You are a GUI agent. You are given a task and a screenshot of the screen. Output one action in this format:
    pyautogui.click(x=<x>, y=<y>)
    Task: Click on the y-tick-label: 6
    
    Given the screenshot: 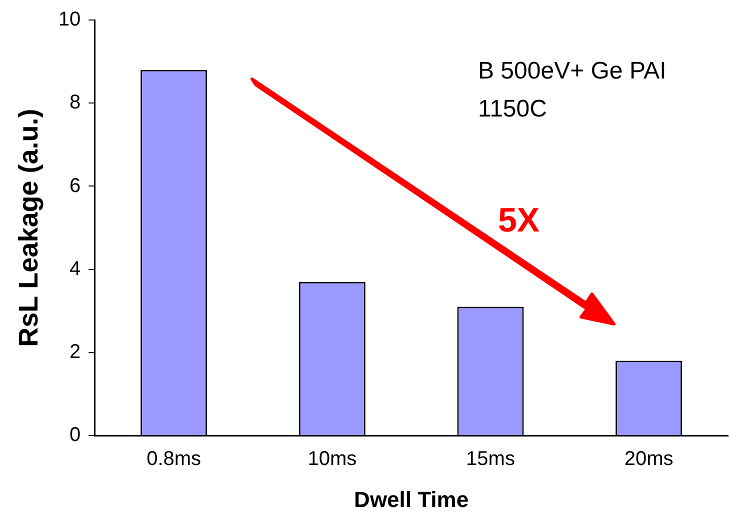 What is the action you would take?
    pyautogui.click(x=75, y=185)
    